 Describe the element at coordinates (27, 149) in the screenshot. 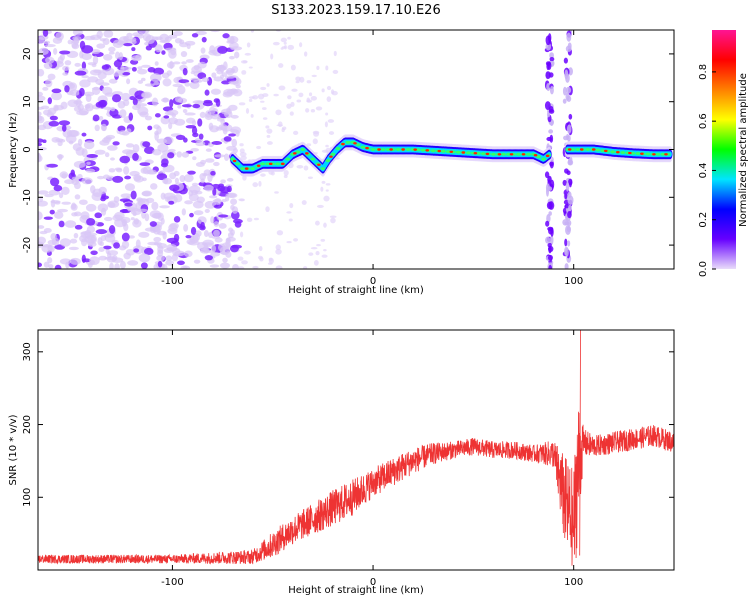

I see `y-tick-label: 0` at that location.